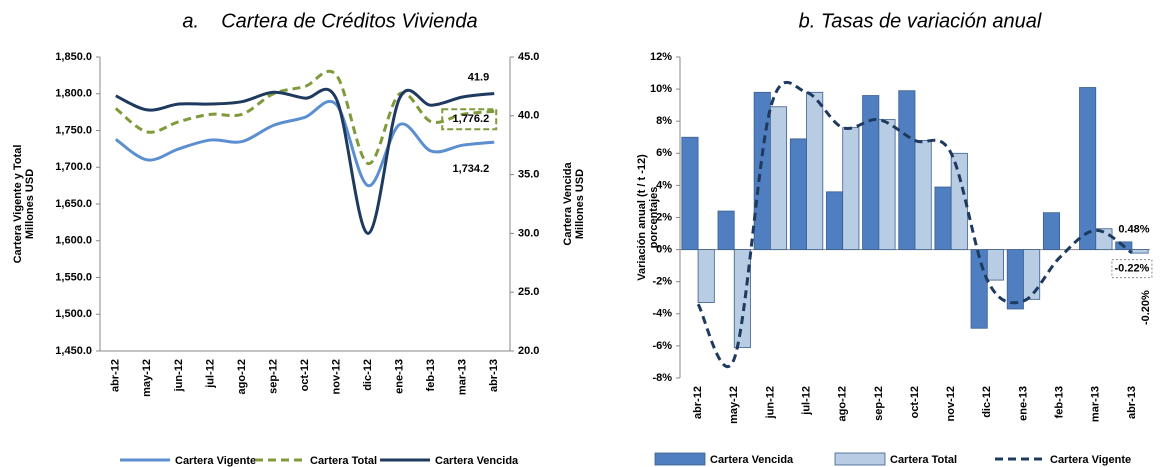 The height and width of the screenshot is (467, 1163). Describe the element at coordinates (661, 57) in the screenshot. I see `y-tick-label: 12%` at that location.